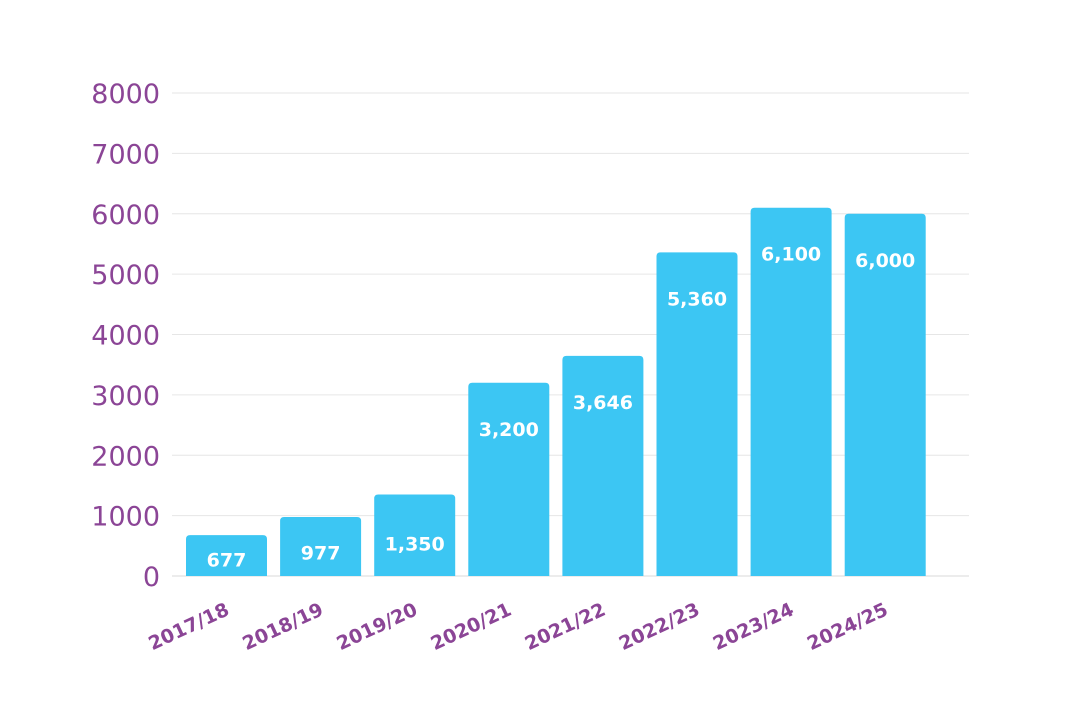 Image resolution: width=1089 pixels, height=701 pixels. Describe the element at coordinates (376, 627) in the screenshot. I see `x-tick-label: 2019/20` at that location.